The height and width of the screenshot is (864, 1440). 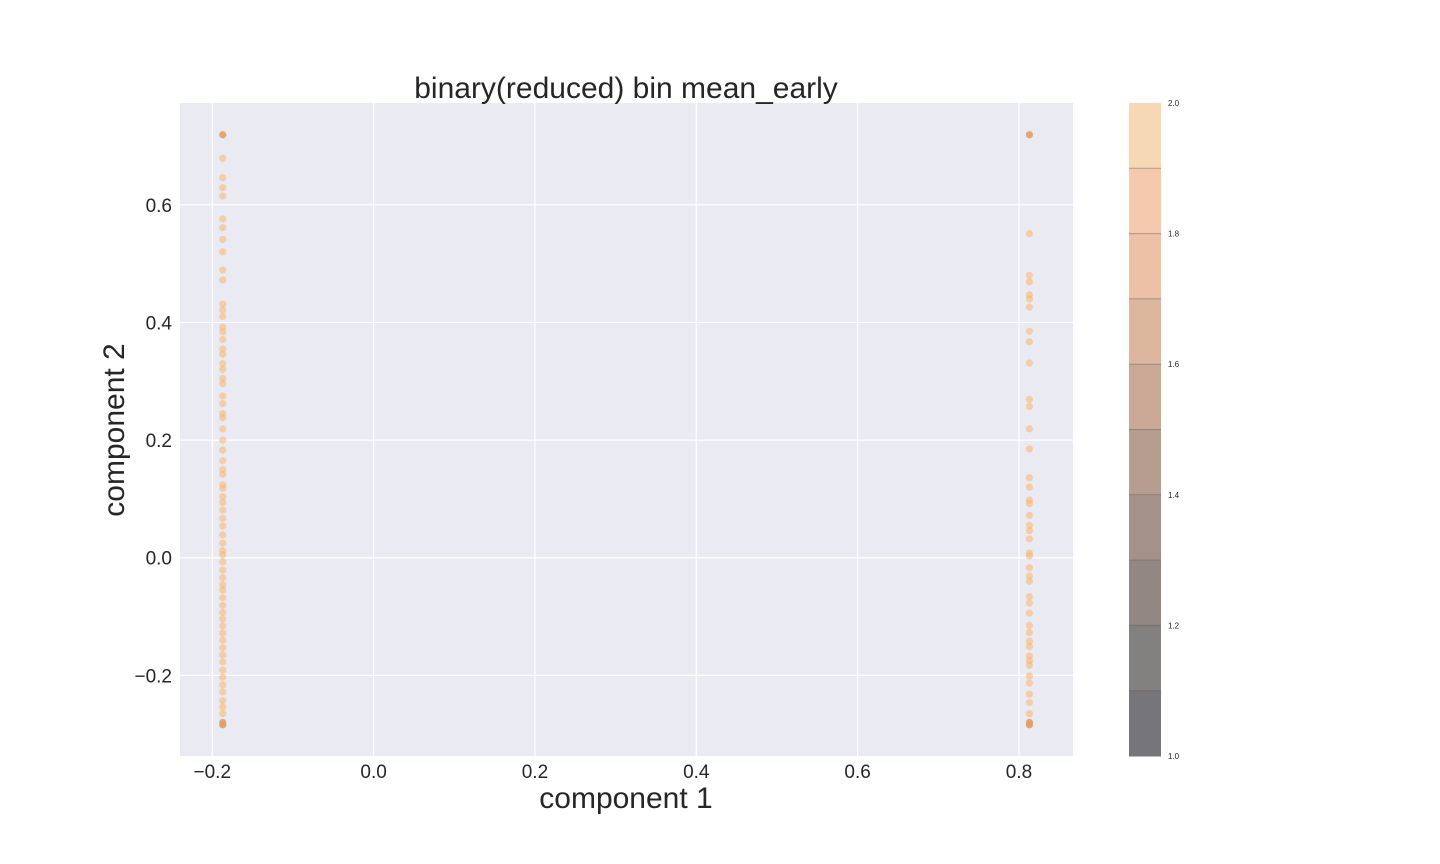 I want to click on y-axis-label: component 2, so click(x=114, y=429).